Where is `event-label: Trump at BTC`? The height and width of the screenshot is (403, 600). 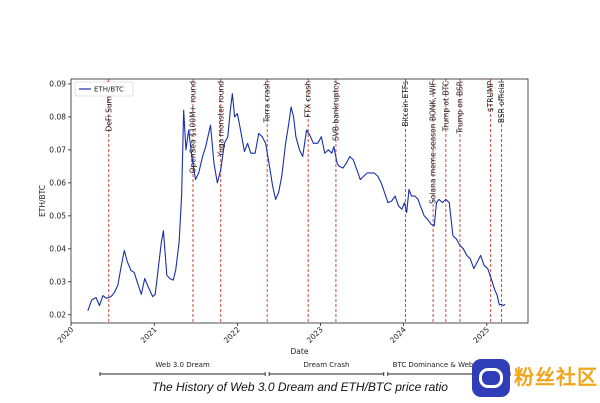 event-label: Trump at BTC is located at coordinates (445, 106).